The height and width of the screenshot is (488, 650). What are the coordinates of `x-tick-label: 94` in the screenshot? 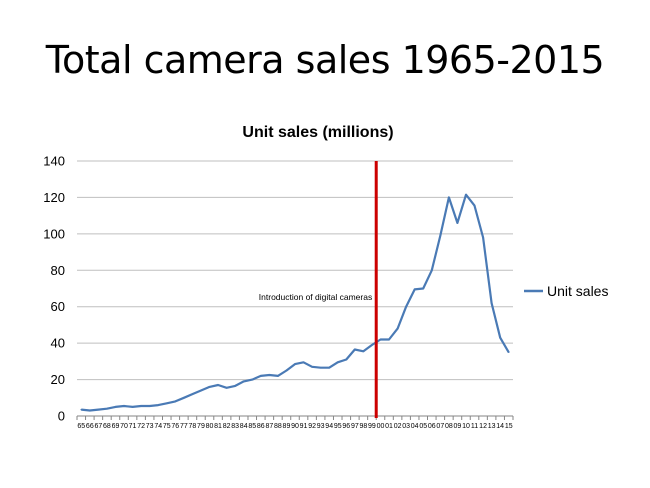 It's located at (329, 426).